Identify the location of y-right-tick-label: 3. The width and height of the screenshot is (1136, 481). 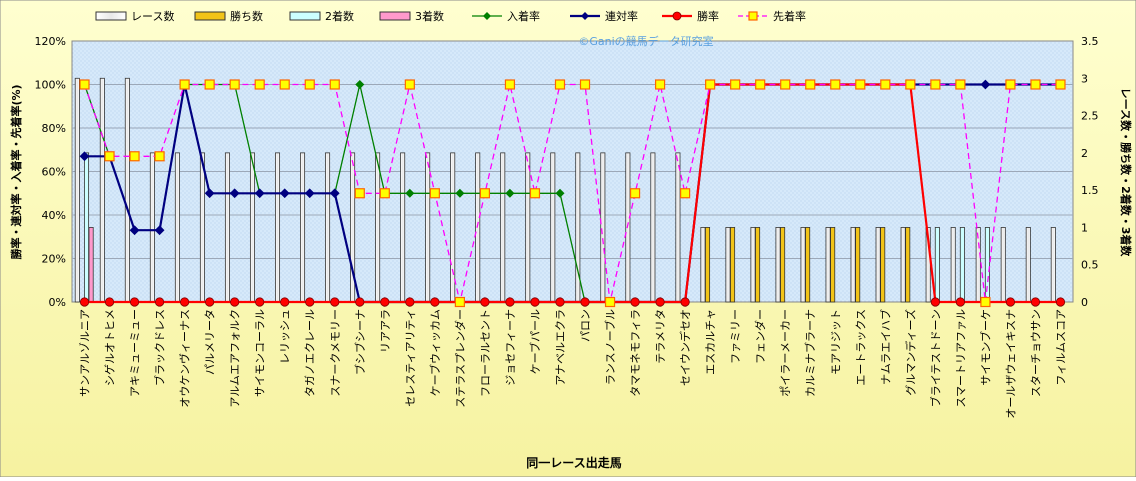
(1084, 78).